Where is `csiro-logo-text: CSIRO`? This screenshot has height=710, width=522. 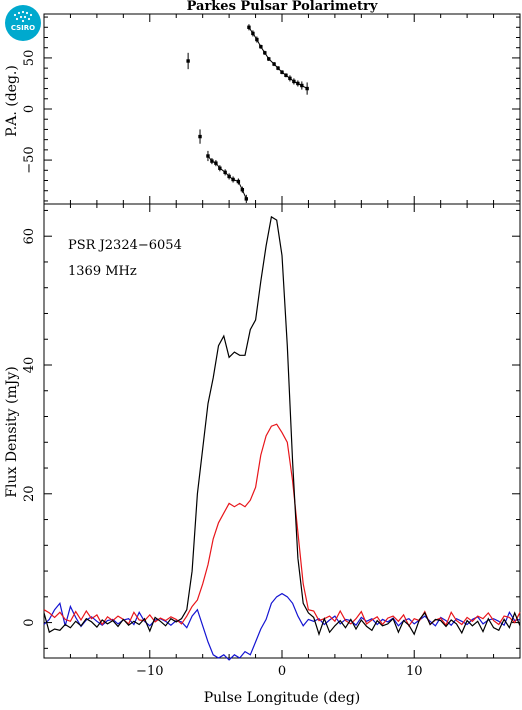
csiro-logo-text: CSIRO is located at coordinates (23, 28).